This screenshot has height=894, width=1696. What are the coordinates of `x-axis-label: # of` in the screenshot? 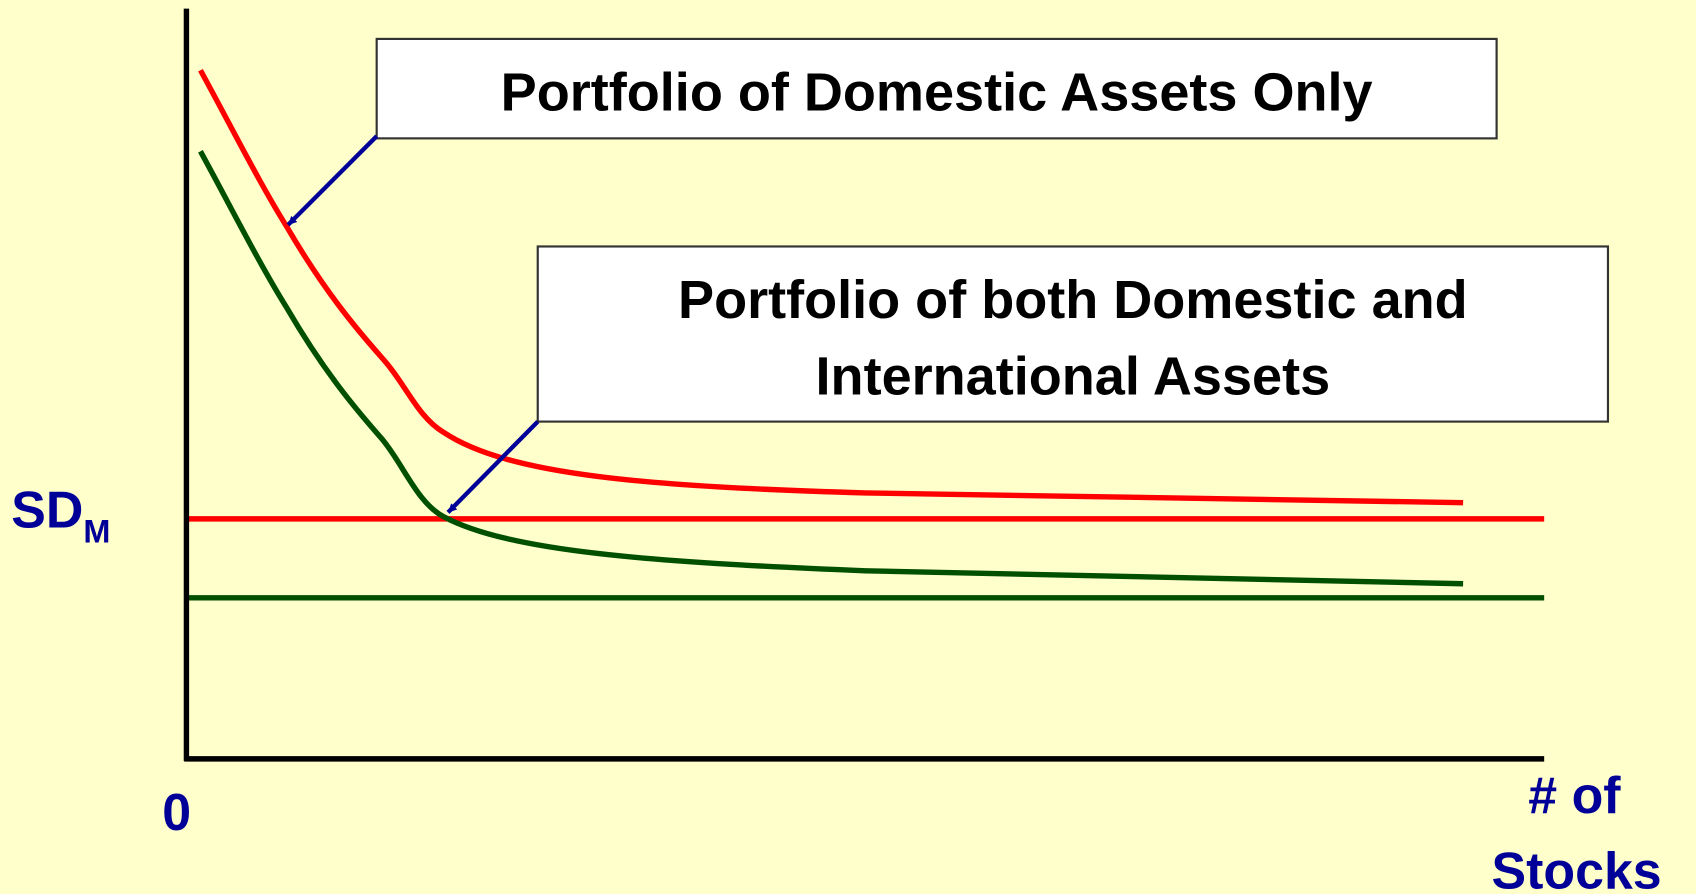 It's located at (1574, 795).